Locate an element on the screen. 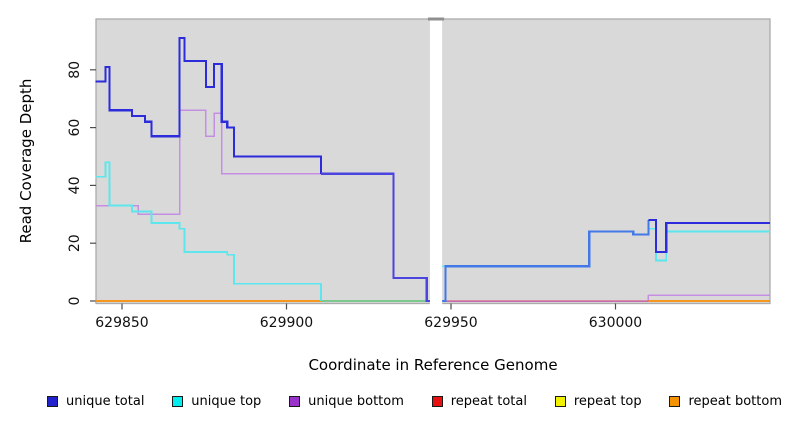 The height and width of the screenshot is (432, 792). x-tick-label: 629950 is located at coordinates (450, 323).